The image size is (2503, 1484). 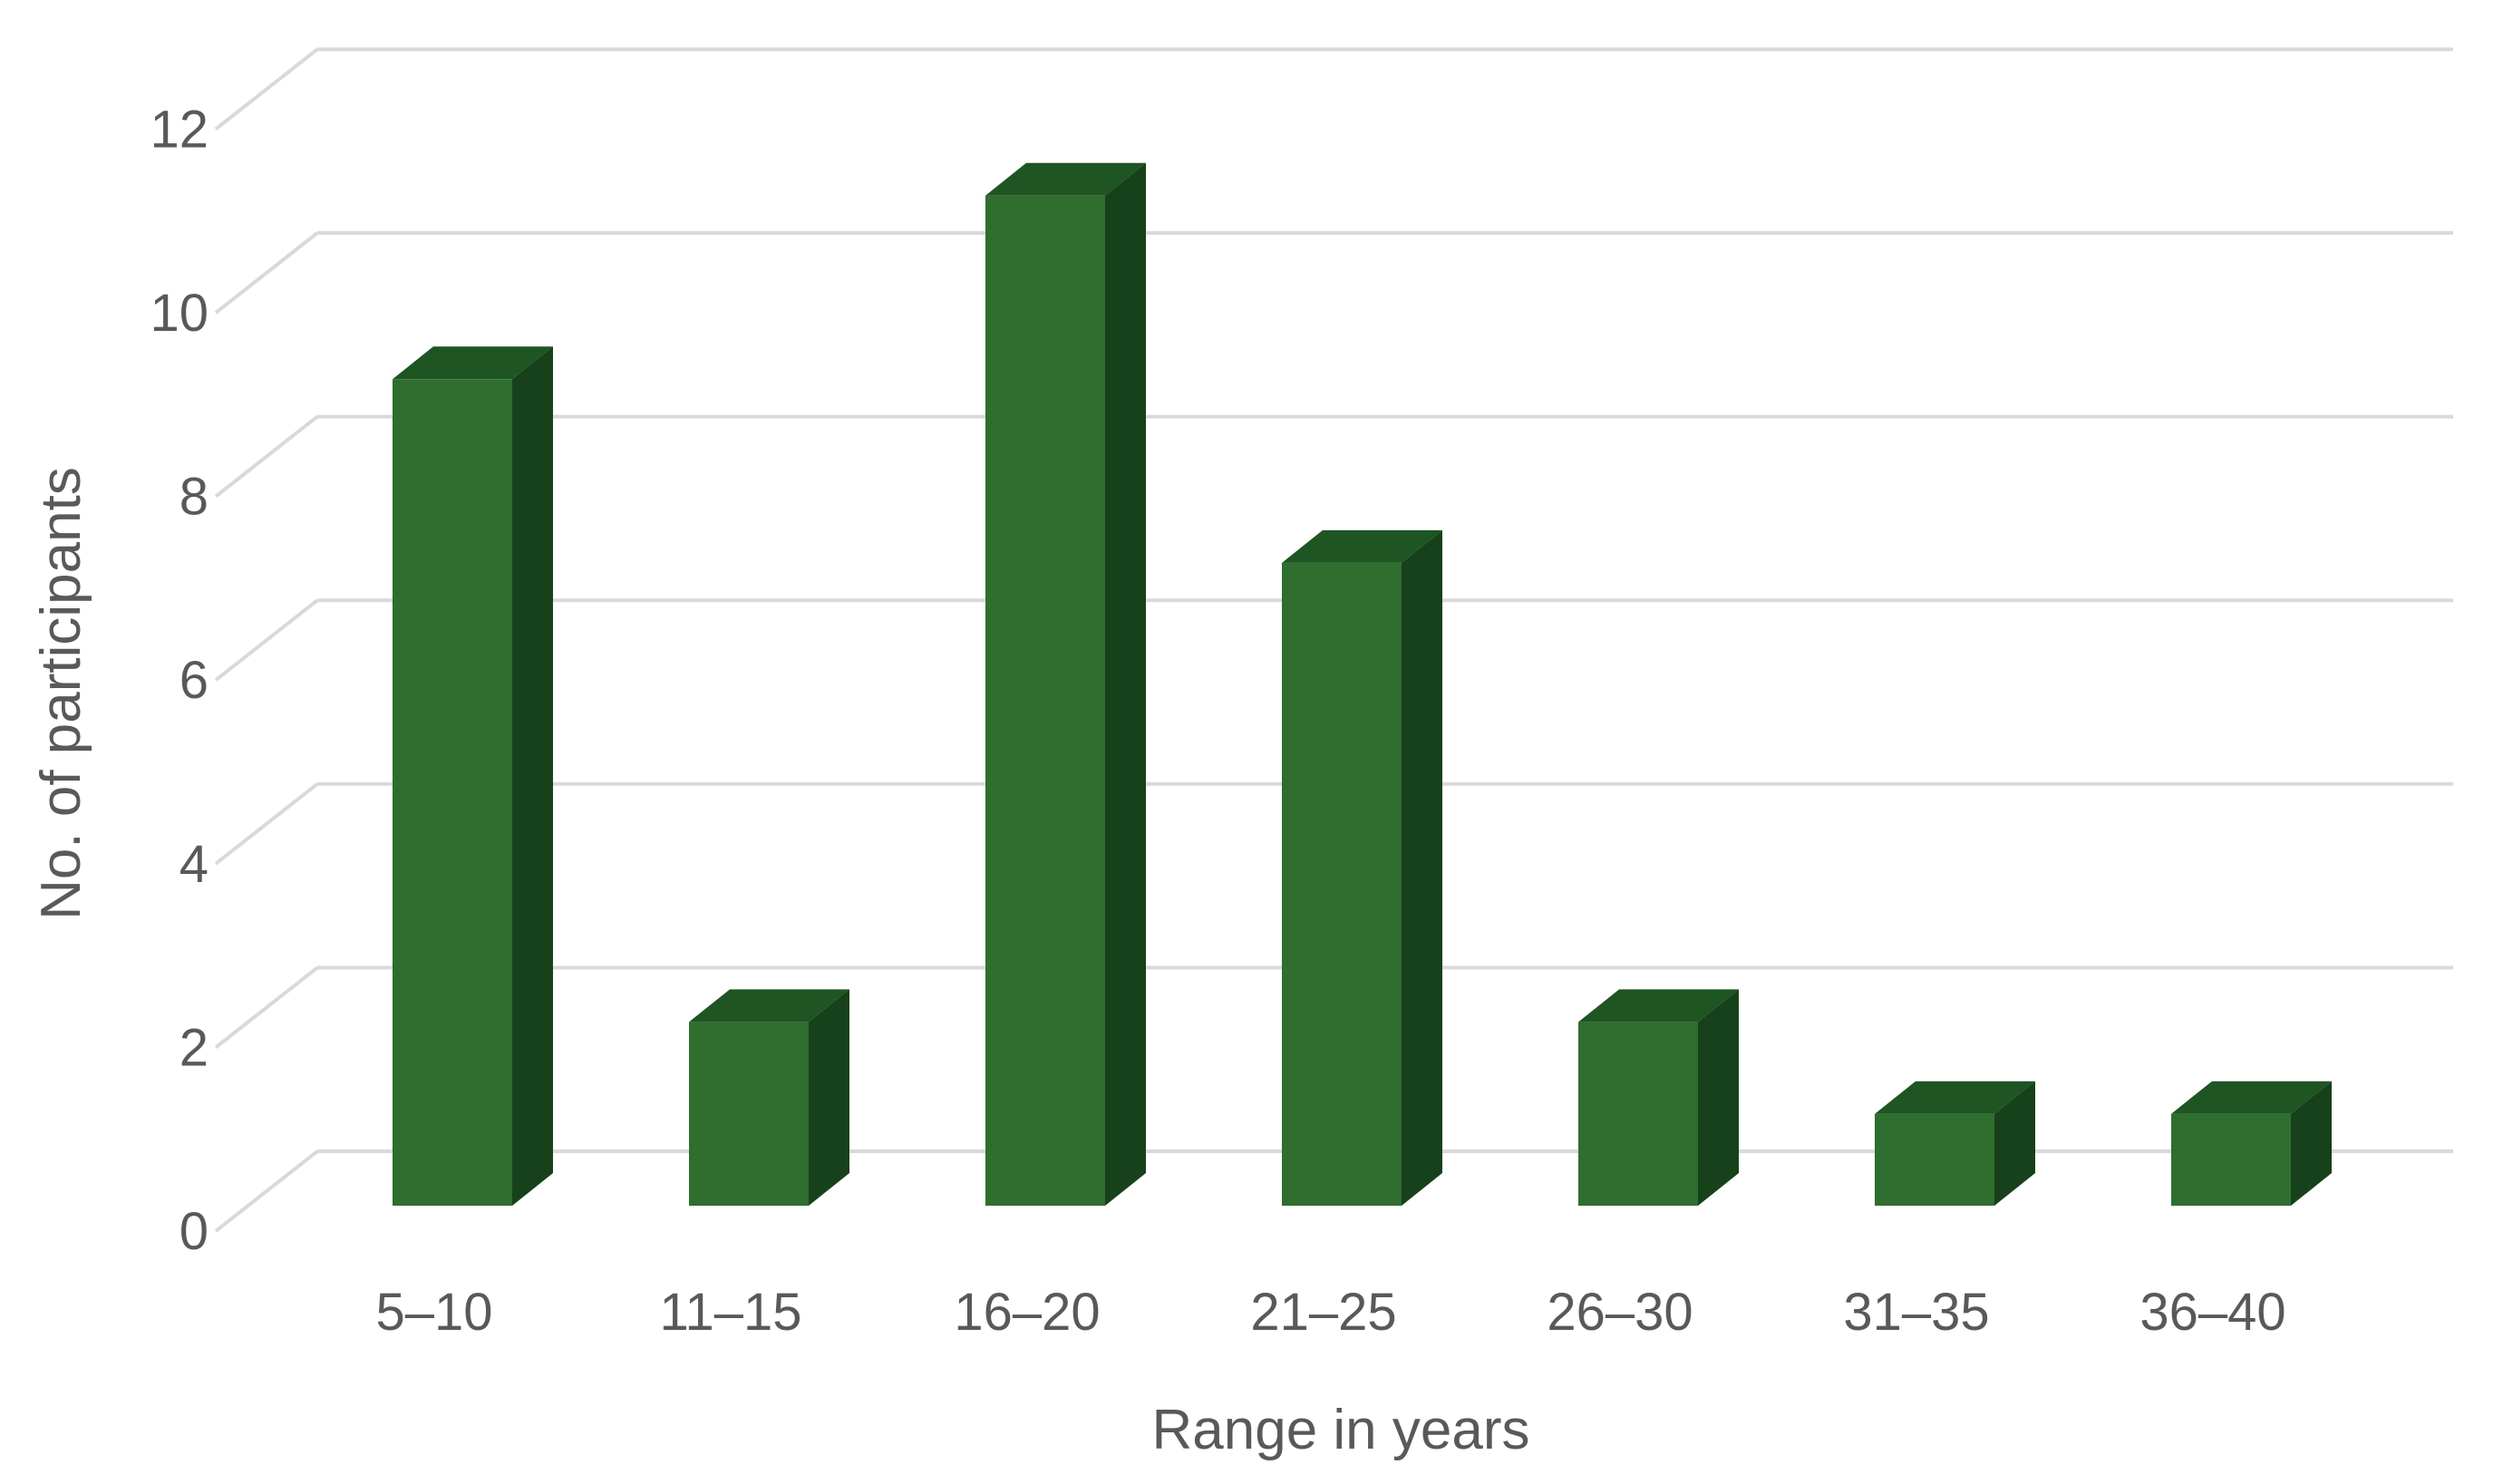 What do you see at coordinates (1620, 1312) in the screenshot?
I see `x-category-label: 26–30` at bounding box center [1620, 1312].